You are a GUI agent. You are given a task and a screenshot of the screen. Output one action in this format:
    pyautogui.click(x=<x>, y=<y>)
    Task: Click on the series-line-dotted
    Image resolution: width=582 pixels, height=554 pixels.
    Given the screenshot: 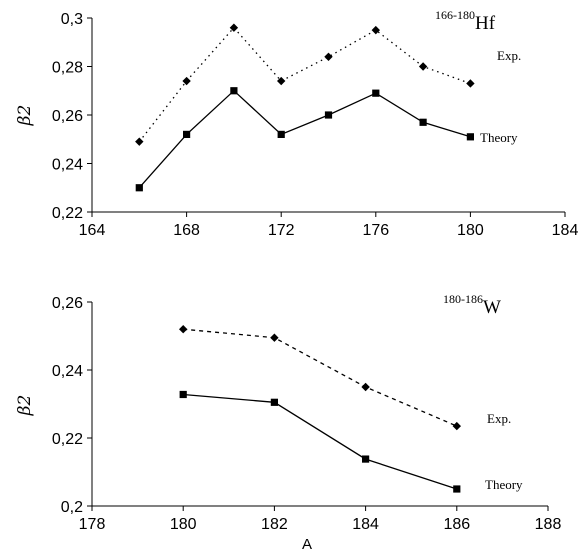 What is the action you would take?
    pyautogui.click(x=304, y=84)
    